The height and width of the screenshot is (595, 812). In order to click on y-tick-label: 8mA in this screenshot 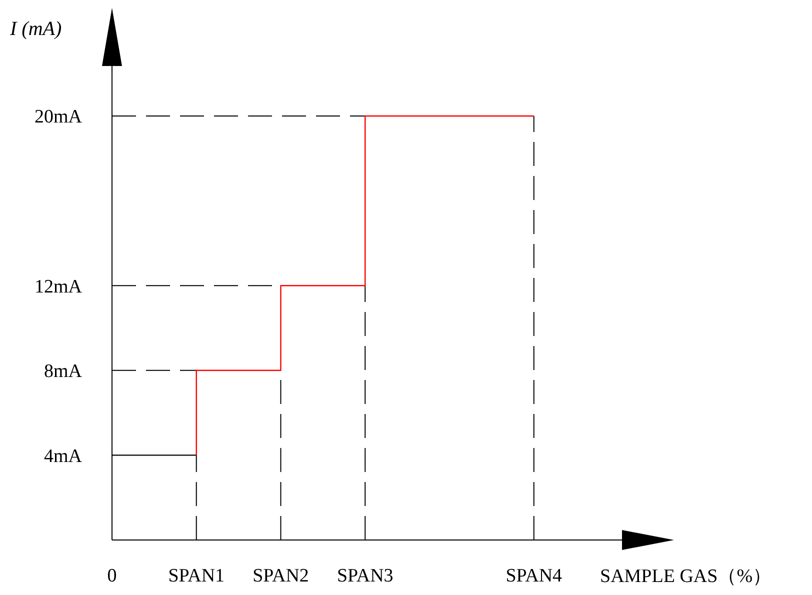, I will do `click(63, 371)`.